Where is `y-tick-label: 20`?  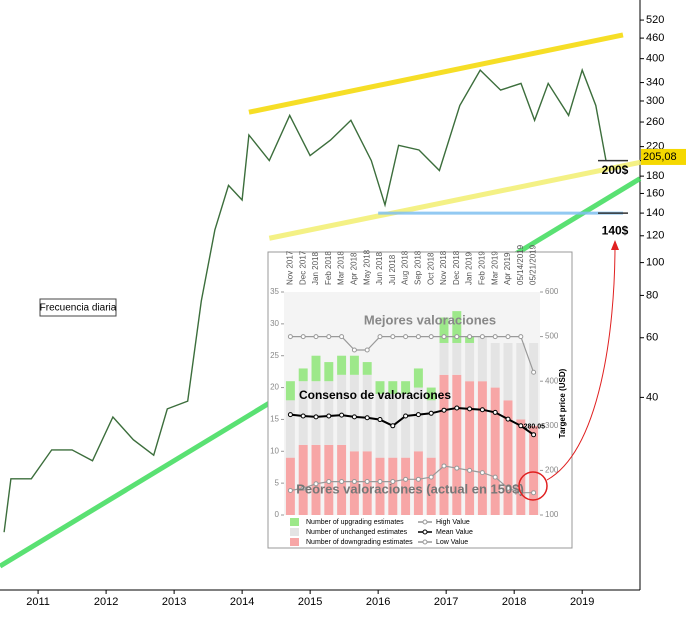 y-tick-label: 20 is located at coordinates (274, 387).